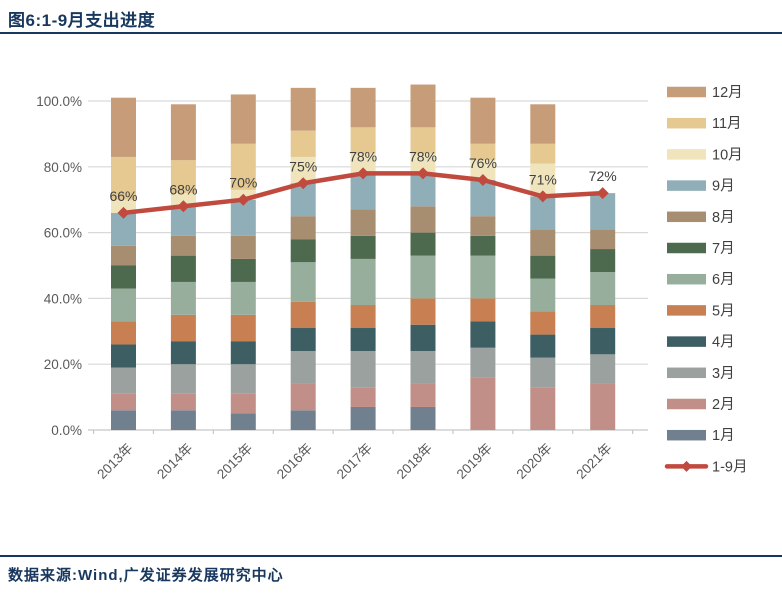  Describe the element at coordinates (354, 461) in the screenshot. I see `x-tick-label: 2017年` at that location.